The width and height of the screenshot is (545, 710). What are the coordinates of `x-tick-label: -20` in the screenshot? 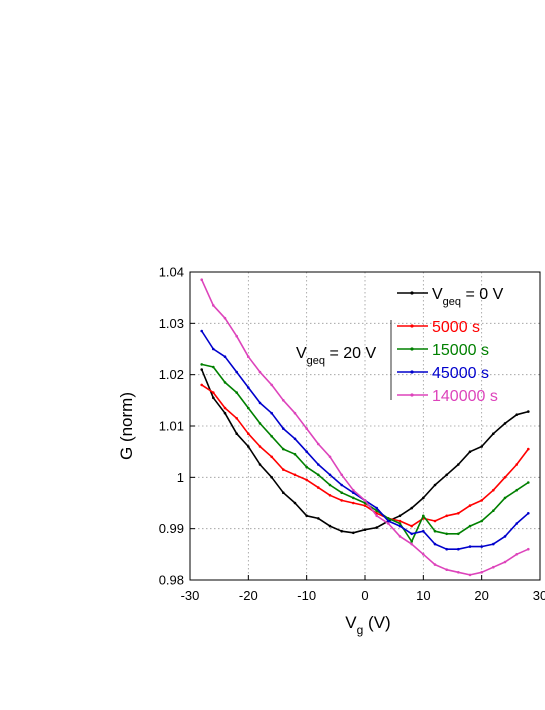 It's located at (248, 595).